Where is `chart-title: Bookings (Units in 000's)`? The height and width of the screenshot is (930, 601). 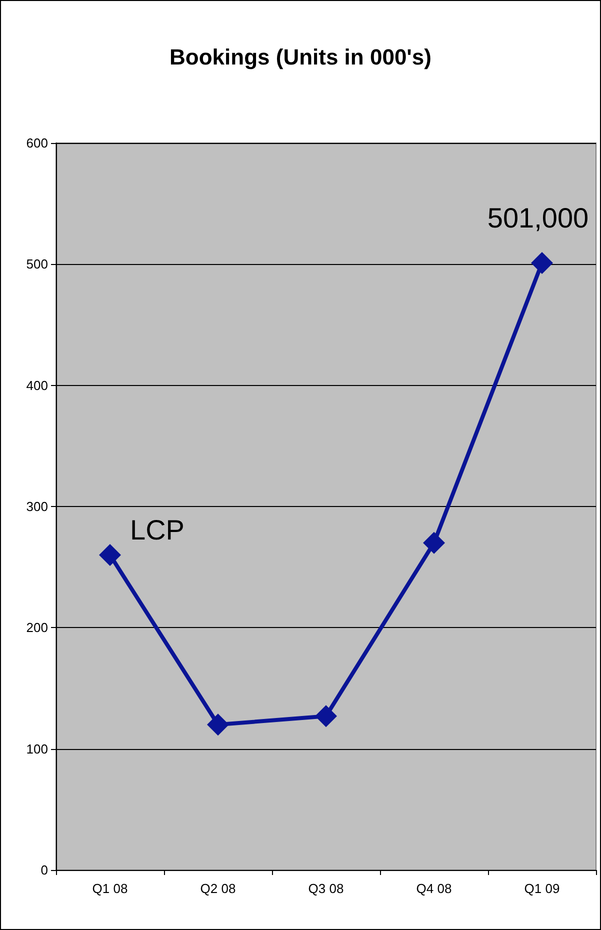 chart-title: Bookings (Units in 000's) is located at coordinates (301, 57).